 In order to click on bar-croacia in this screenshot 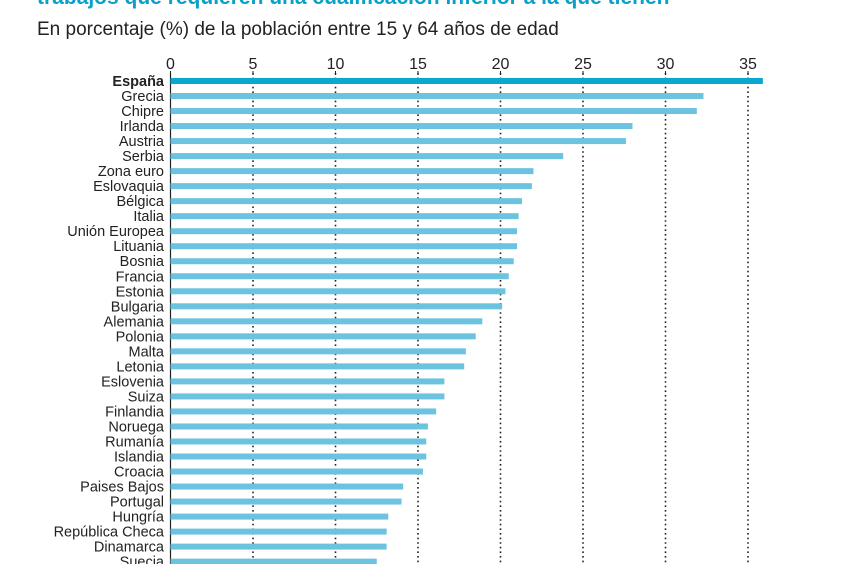, I will do `click(296, 471)`.